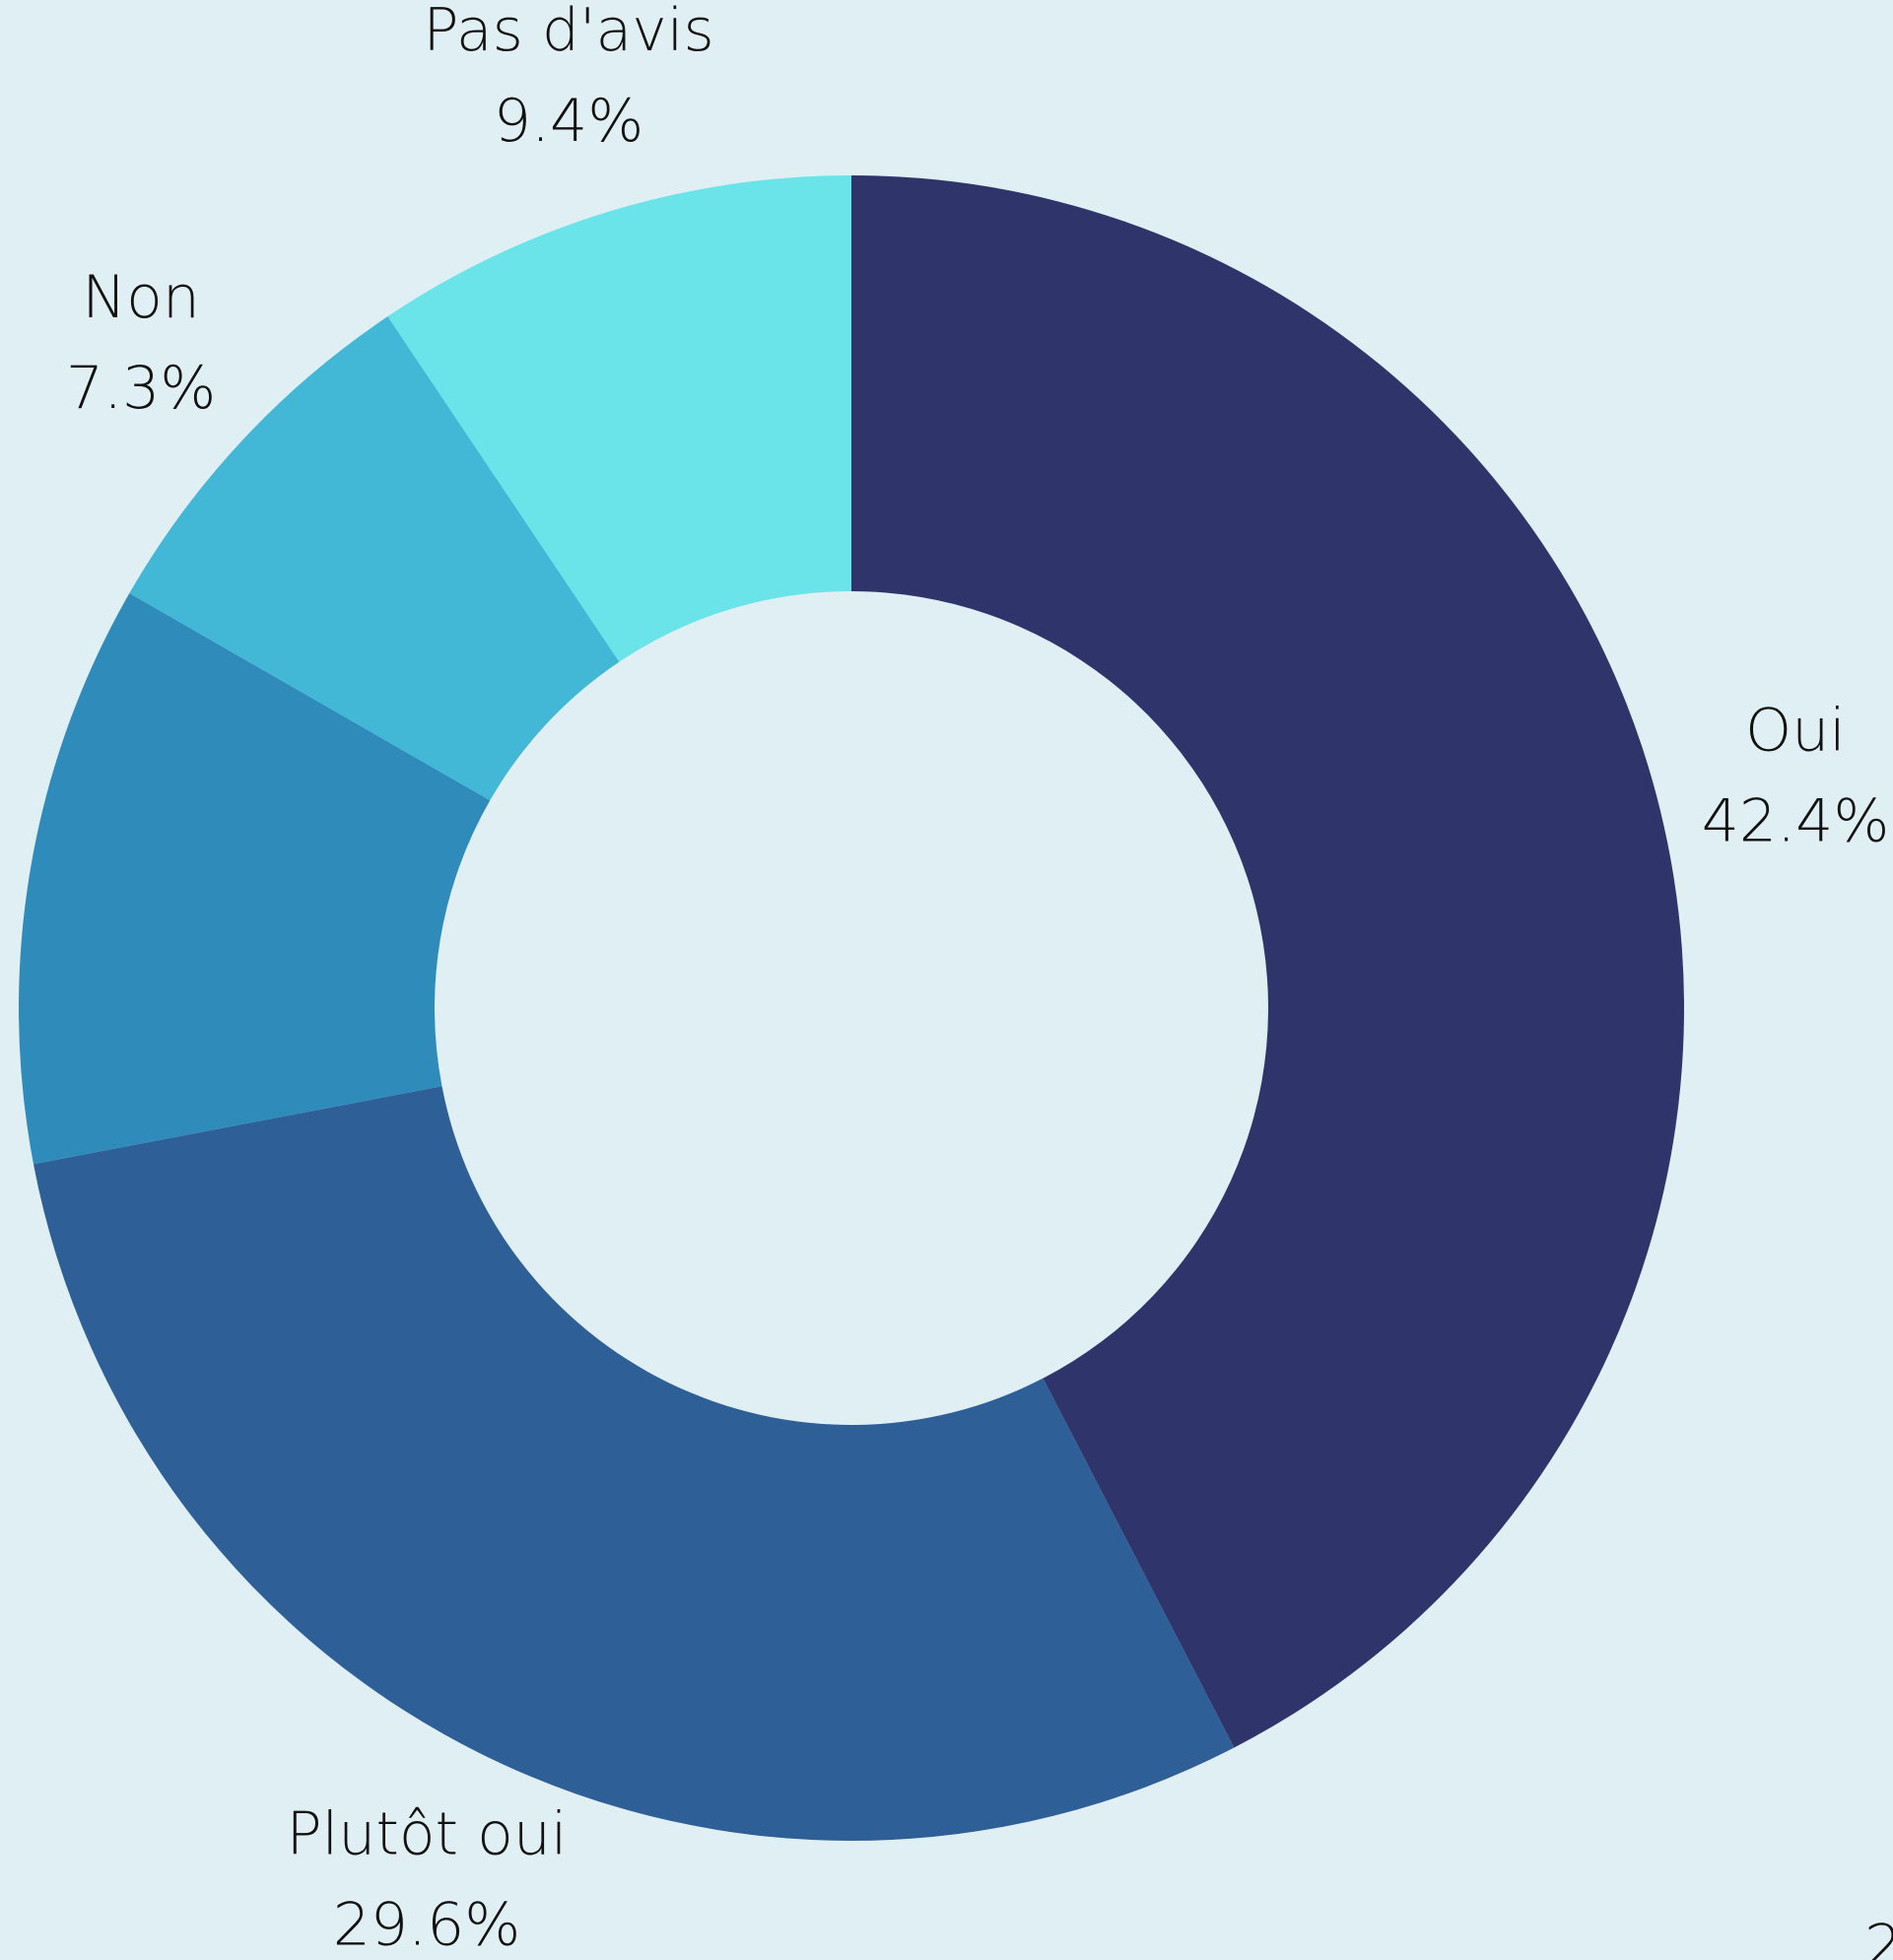 Image resolution: width=1893 pixels, height=1960 pixels. What do you see at coordinates (1795, 730) in the screenshot?
I see `segment-label: Oui` at bounding box center [1795, 730].